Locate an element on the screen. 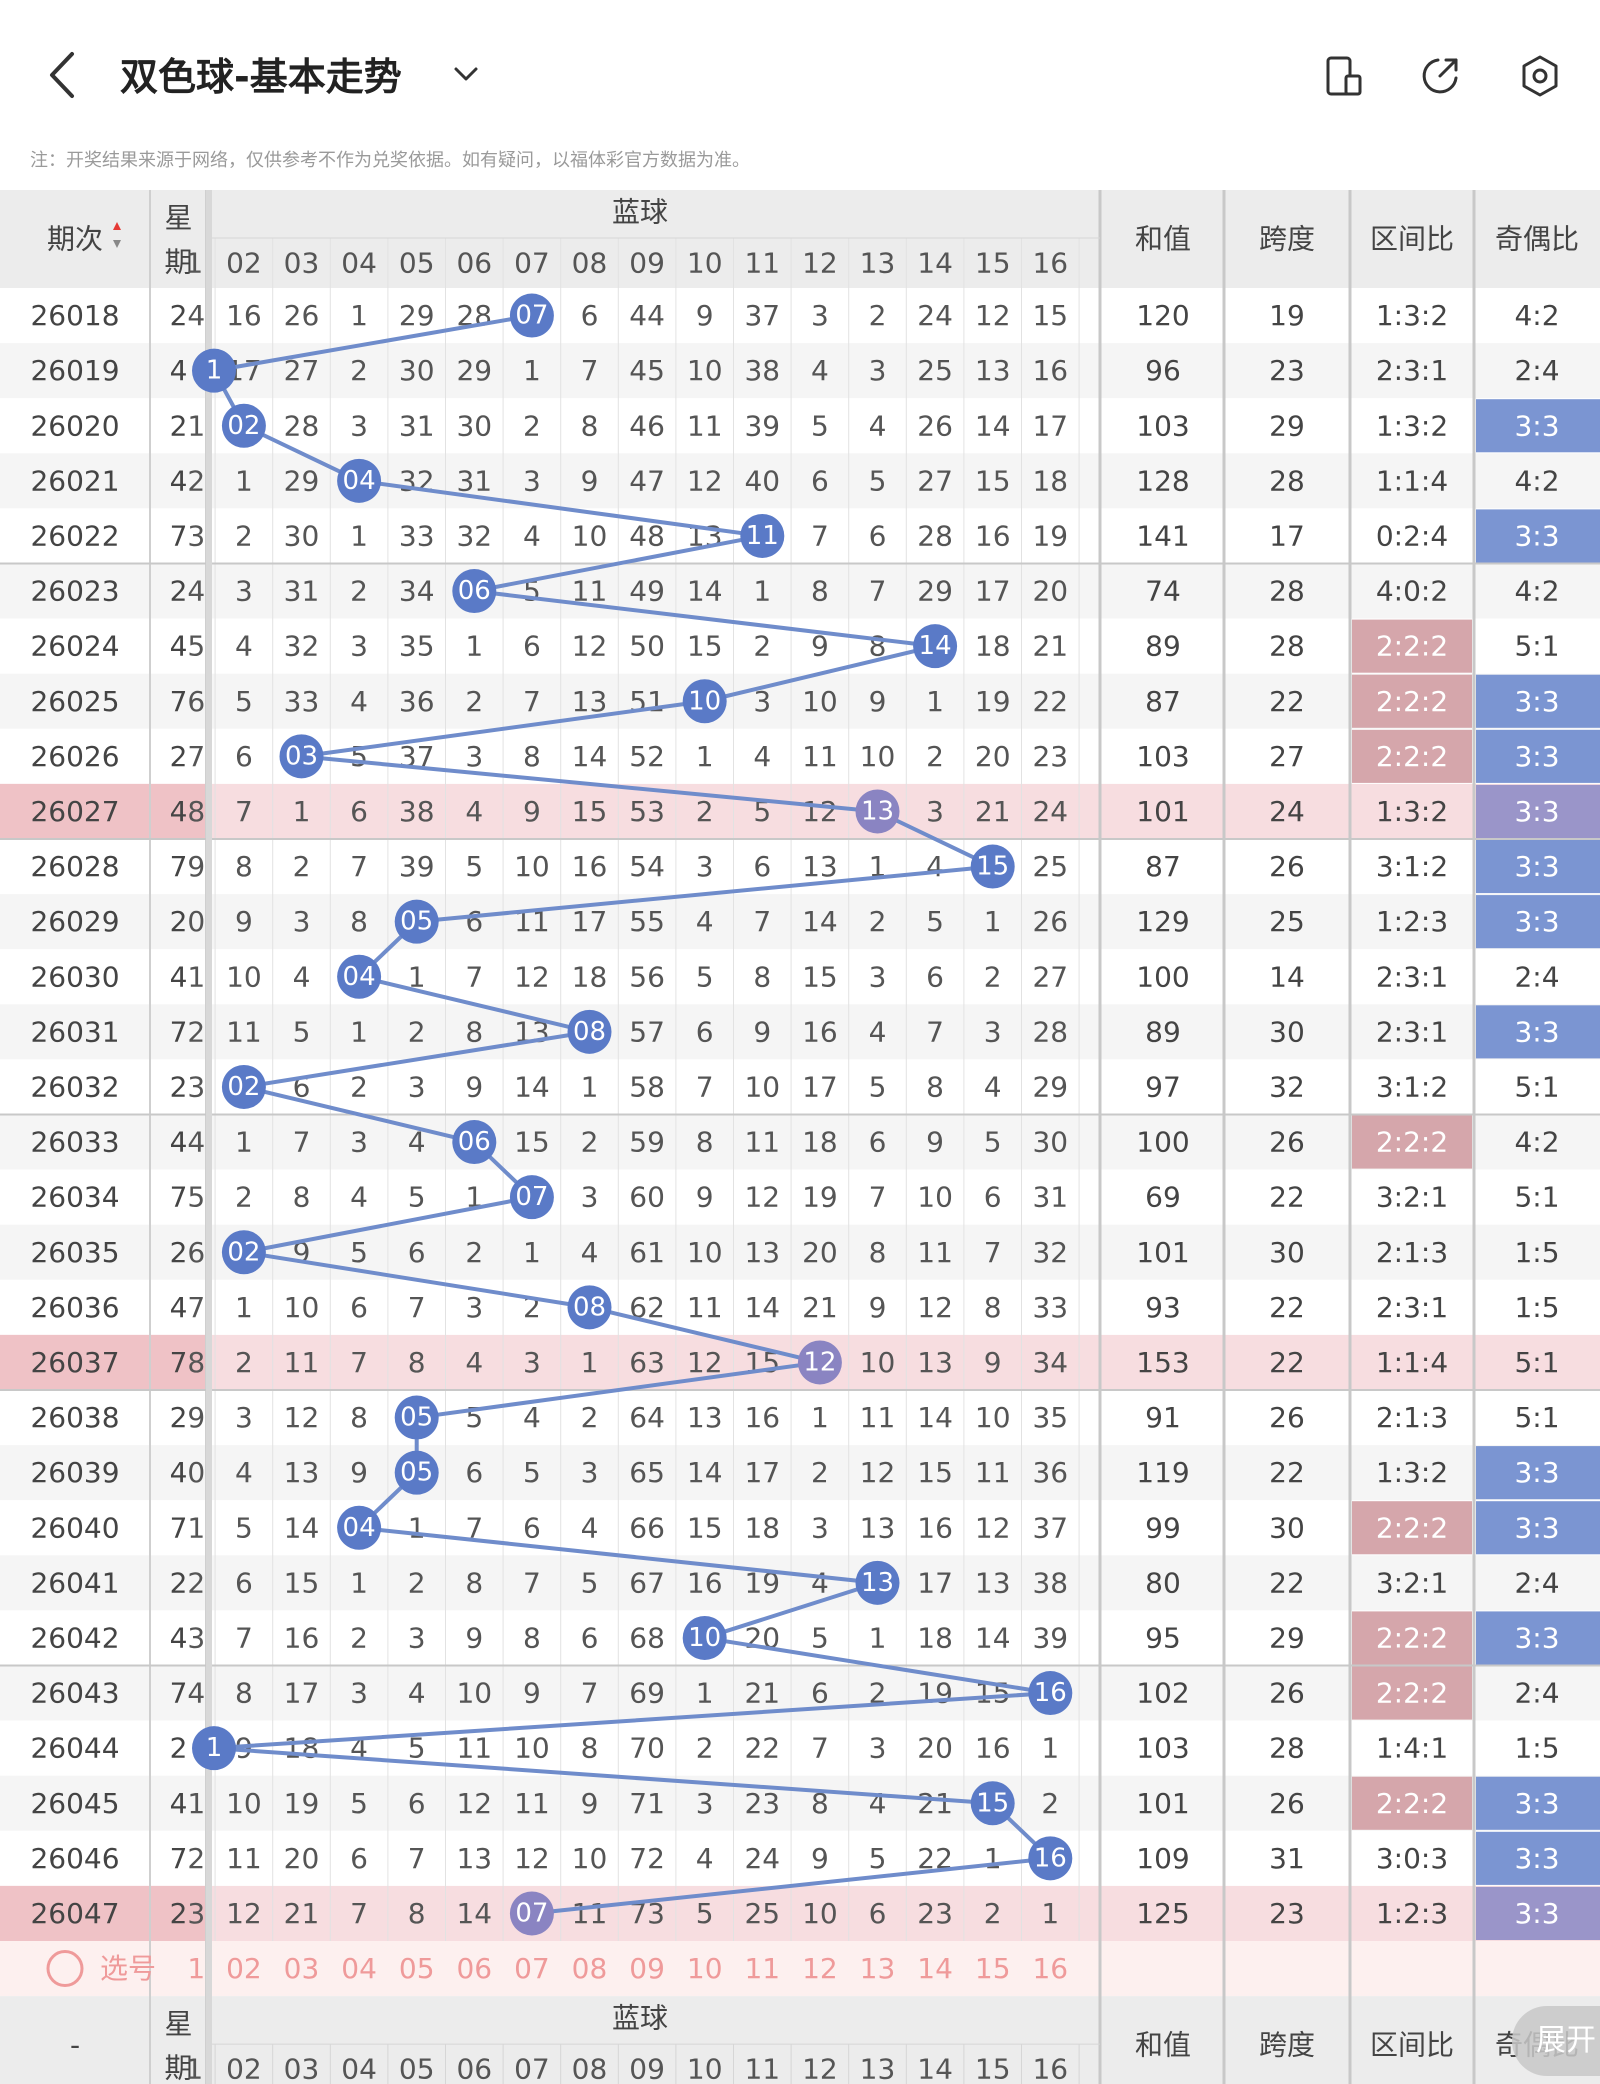  select-number: 02 is located at coordinates (244, 1968).